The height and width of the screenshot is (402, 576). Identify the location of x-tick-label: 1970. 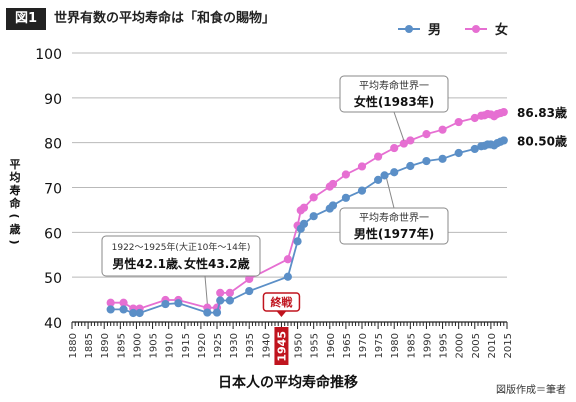
(363, 345).